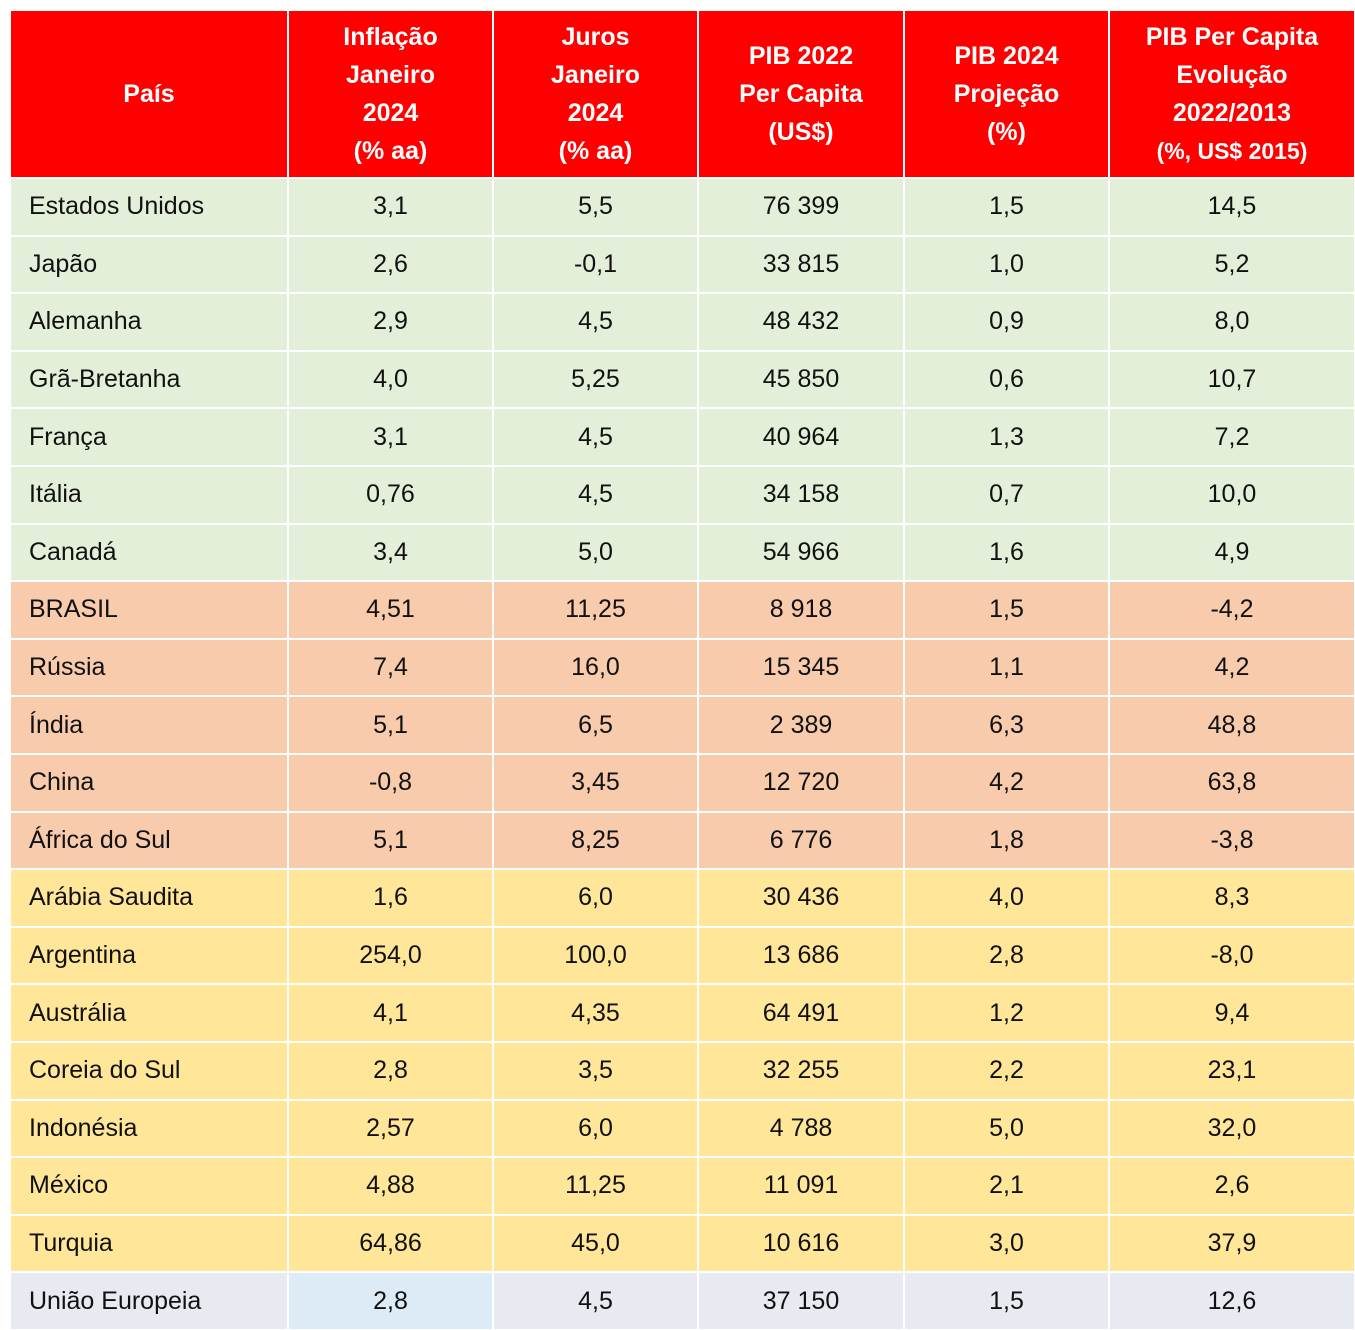 The width and height of the screenshot is (1355, 1330). What do you see at coordinates (149, 1186) in the screenshot?
I see `country-cell: México` at bounding box center [149, 1186].